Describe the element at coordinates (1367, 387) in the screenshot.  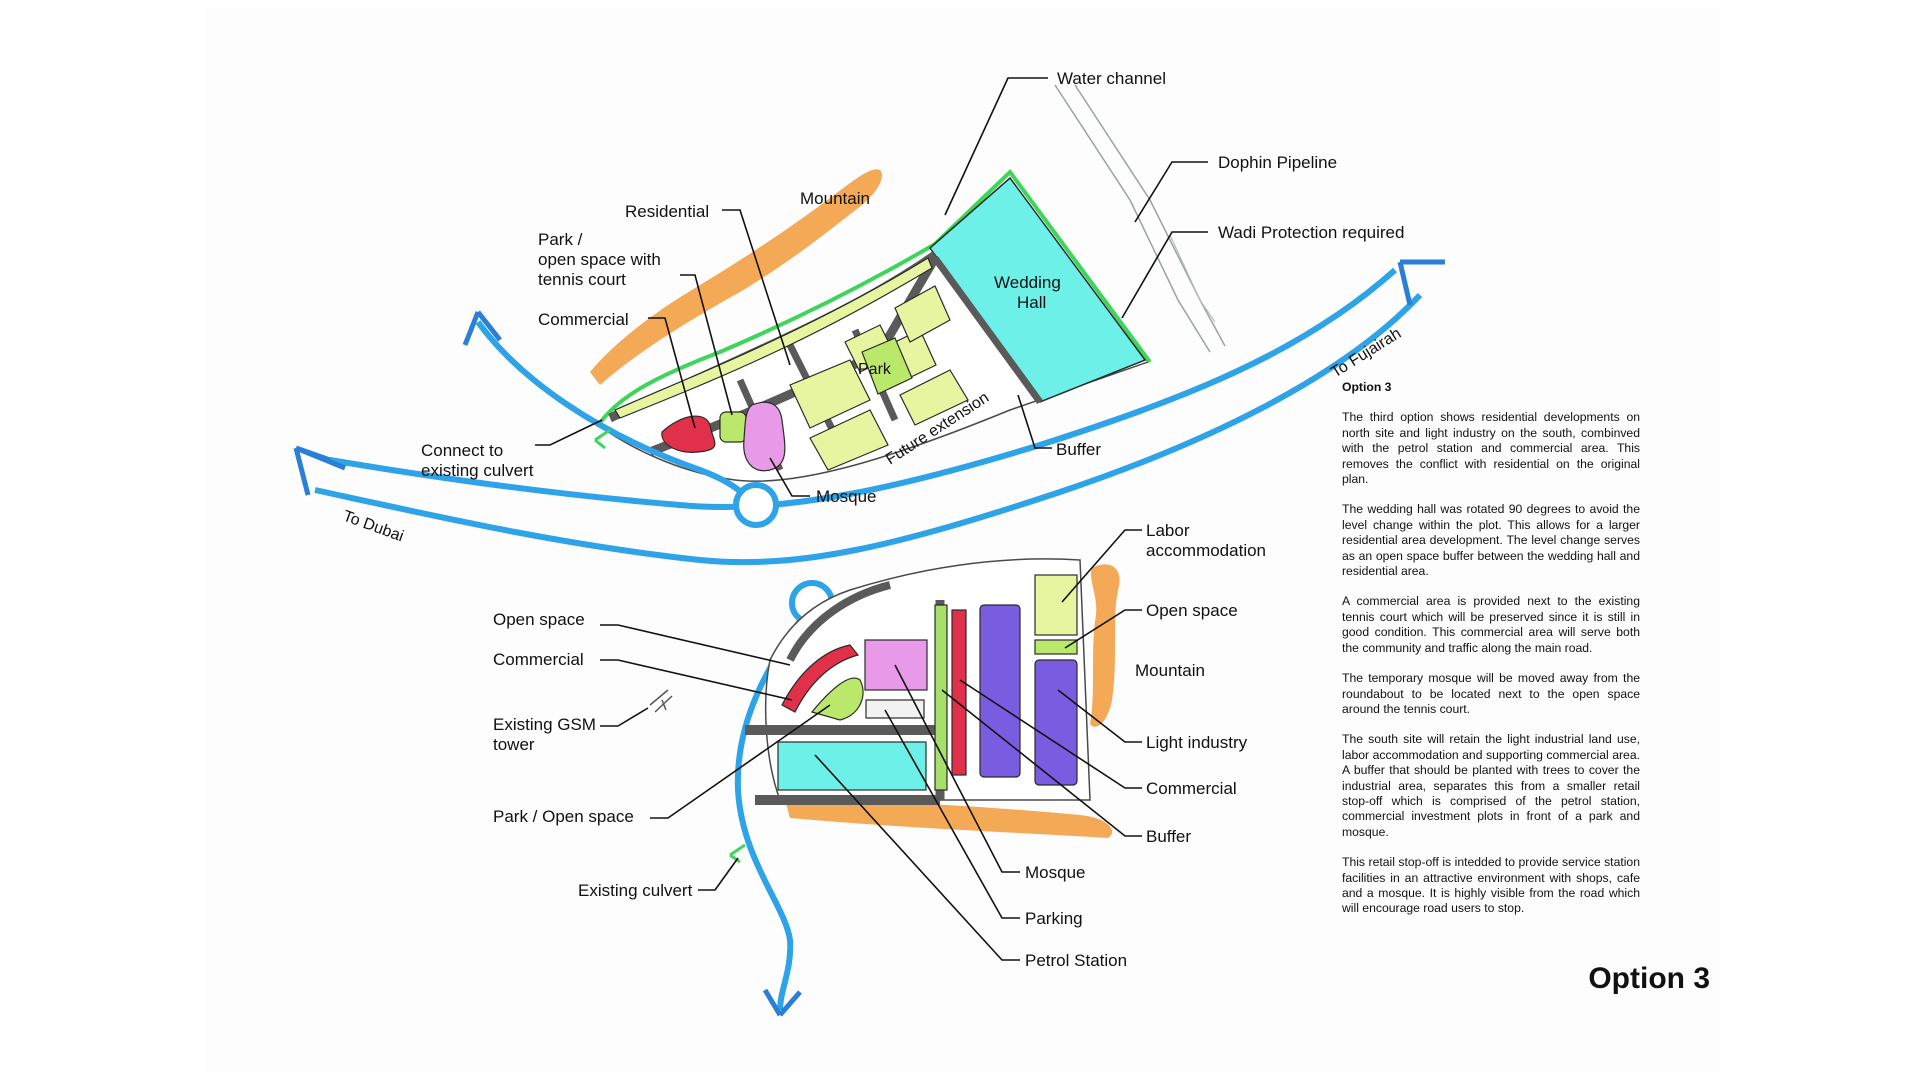
I see `notes-heading: Option 3` at that location.